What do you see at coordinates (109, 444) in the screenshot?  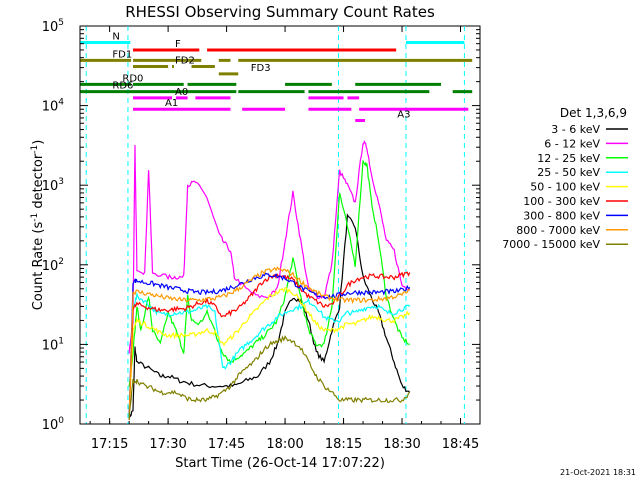 I see `x-tick-label-0: 17:15` at bounding box center [109, 444].